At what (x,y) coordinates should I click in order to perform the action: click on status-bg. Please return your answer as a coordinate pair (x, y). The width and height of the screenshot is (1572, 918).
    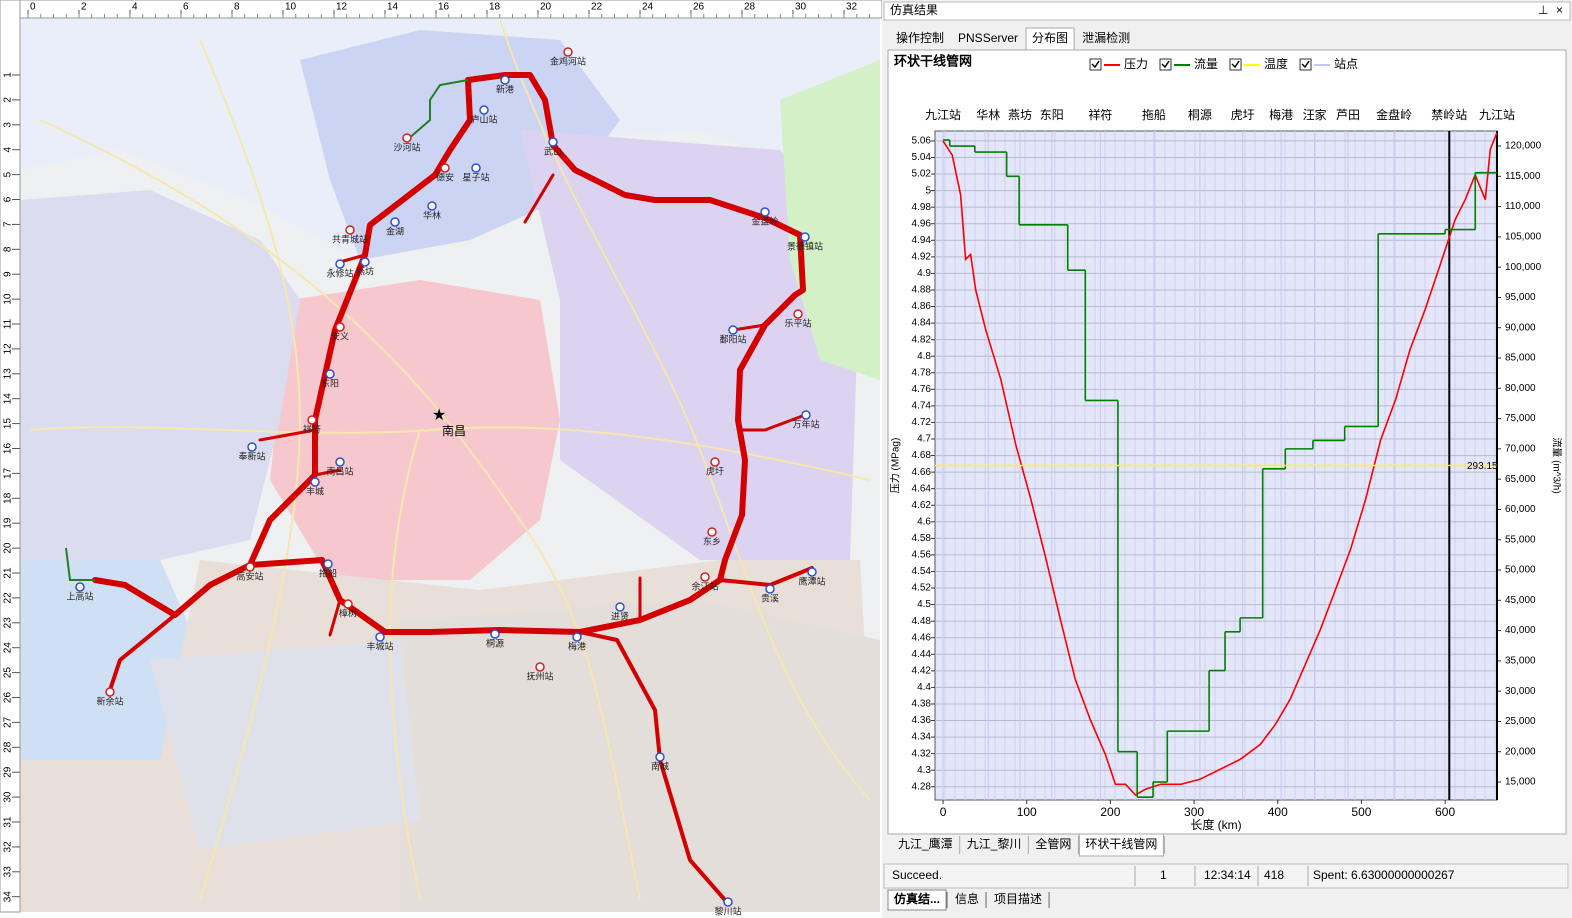
    Looking at the image, I should click on (1226, 876).